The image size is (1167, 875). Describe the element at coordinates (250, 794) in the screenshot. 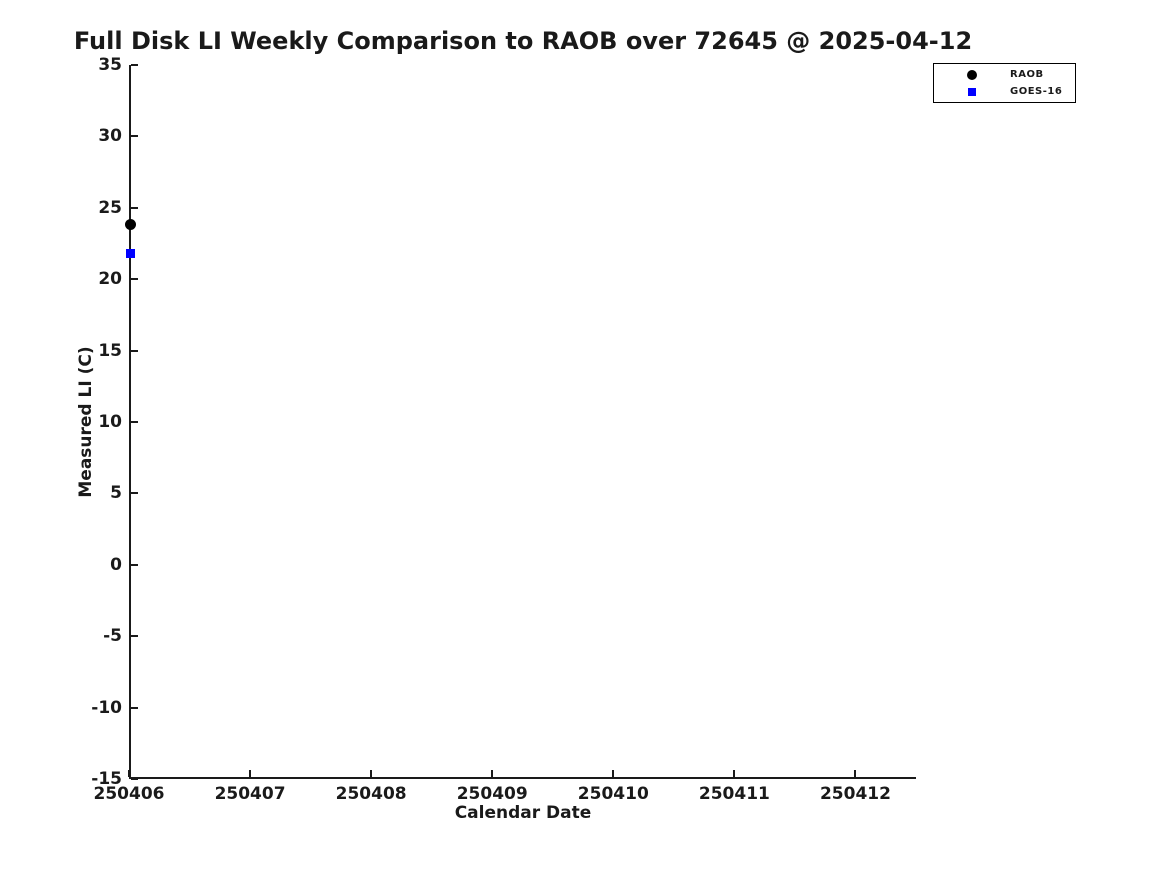

I see `x-tick-label: 250407` at that location.